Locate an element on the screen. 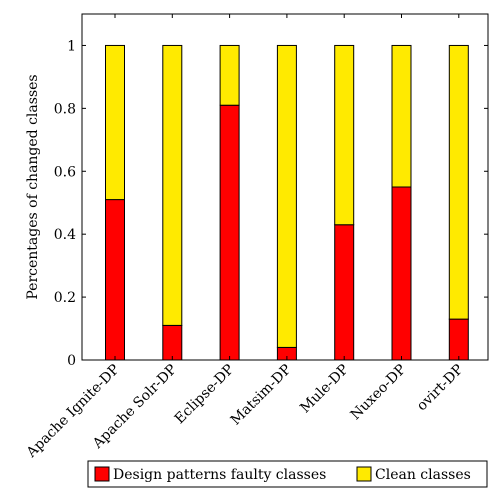  x-tick-label: ovirt-DP is located at coordinates (440, 388).